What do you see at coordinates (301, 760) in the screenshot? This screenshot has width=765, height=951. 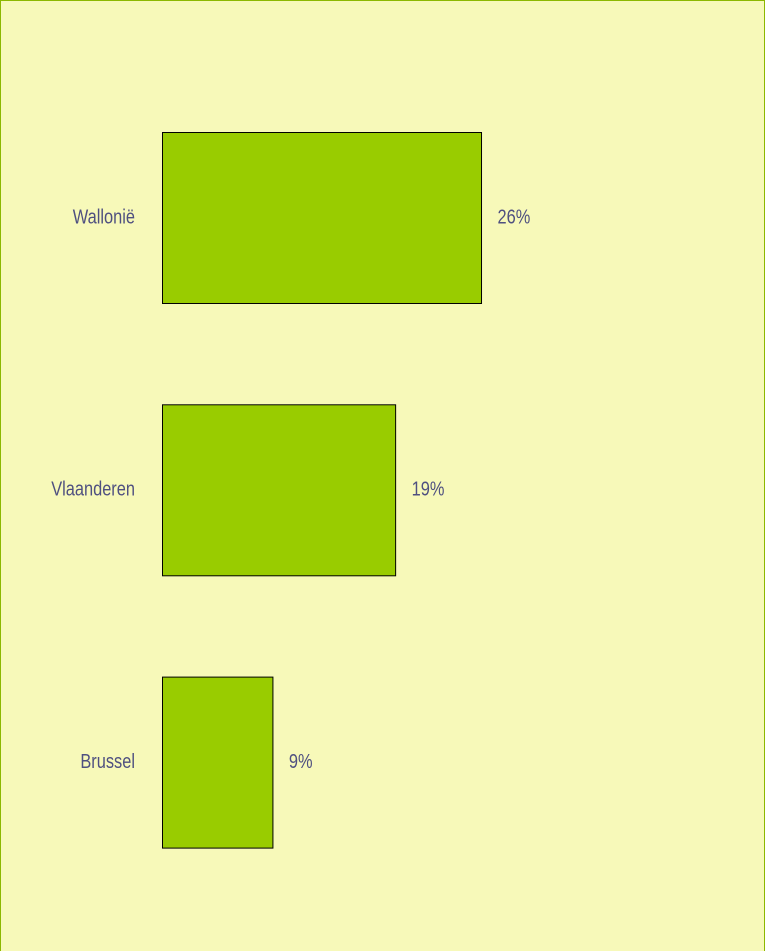 I see `value-label: 9%` at bounding box center [301, 760].